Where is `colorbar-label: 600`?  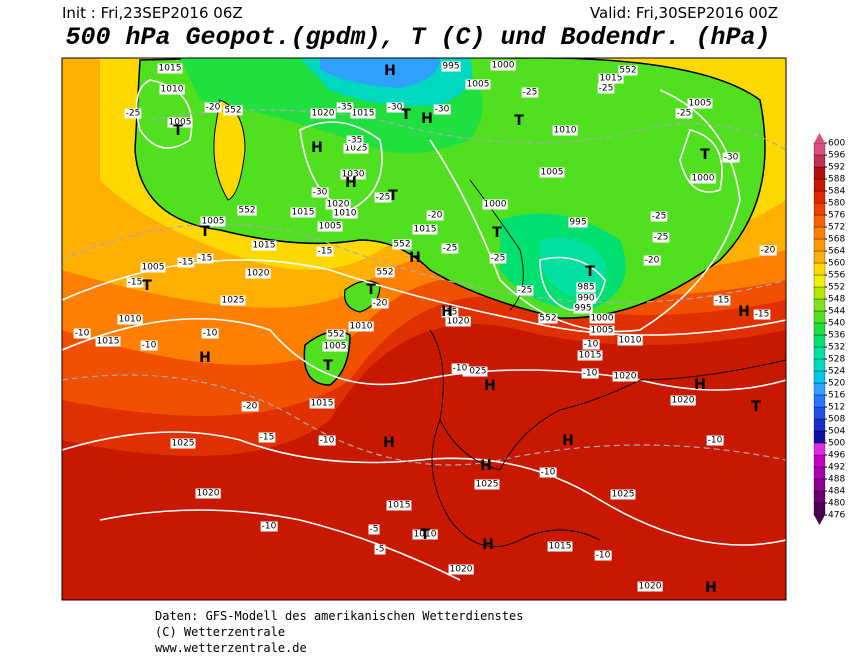
colorbar-label: 600 is located at coordinates (836, 144).